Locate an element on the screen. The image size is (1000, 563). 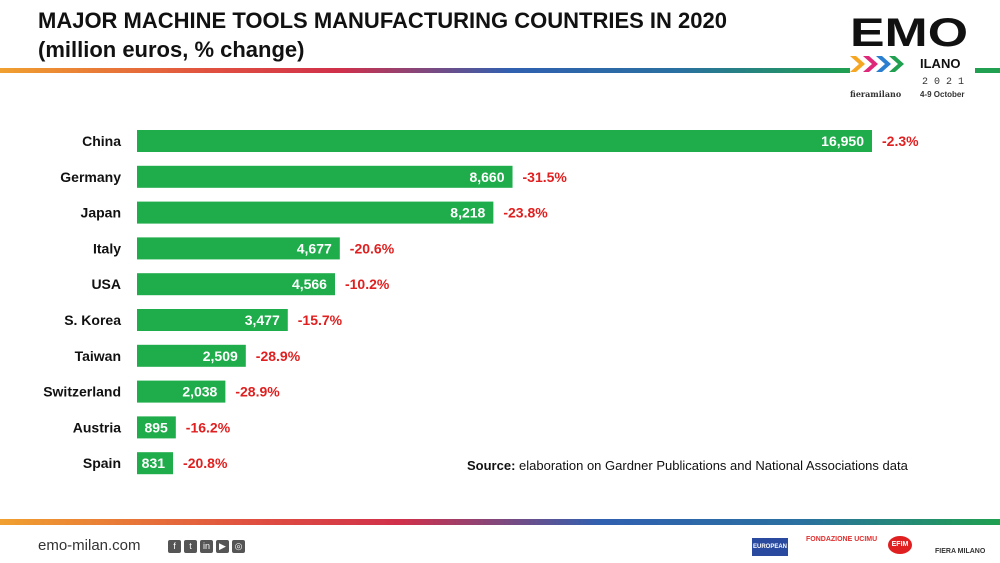
ucimu-logo: FONDAZIONE UCIMU is located at coordinates (842, 539).